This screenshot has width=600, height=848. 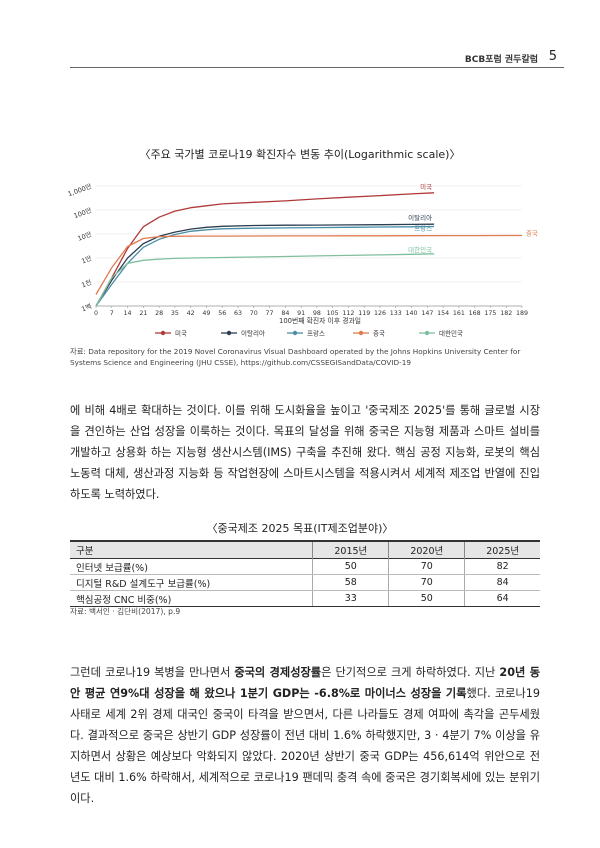 What do you see at coordinates (459, 313) in the screenshot?
I see `x-tick-label: 161` at bounding box center [459, 313].